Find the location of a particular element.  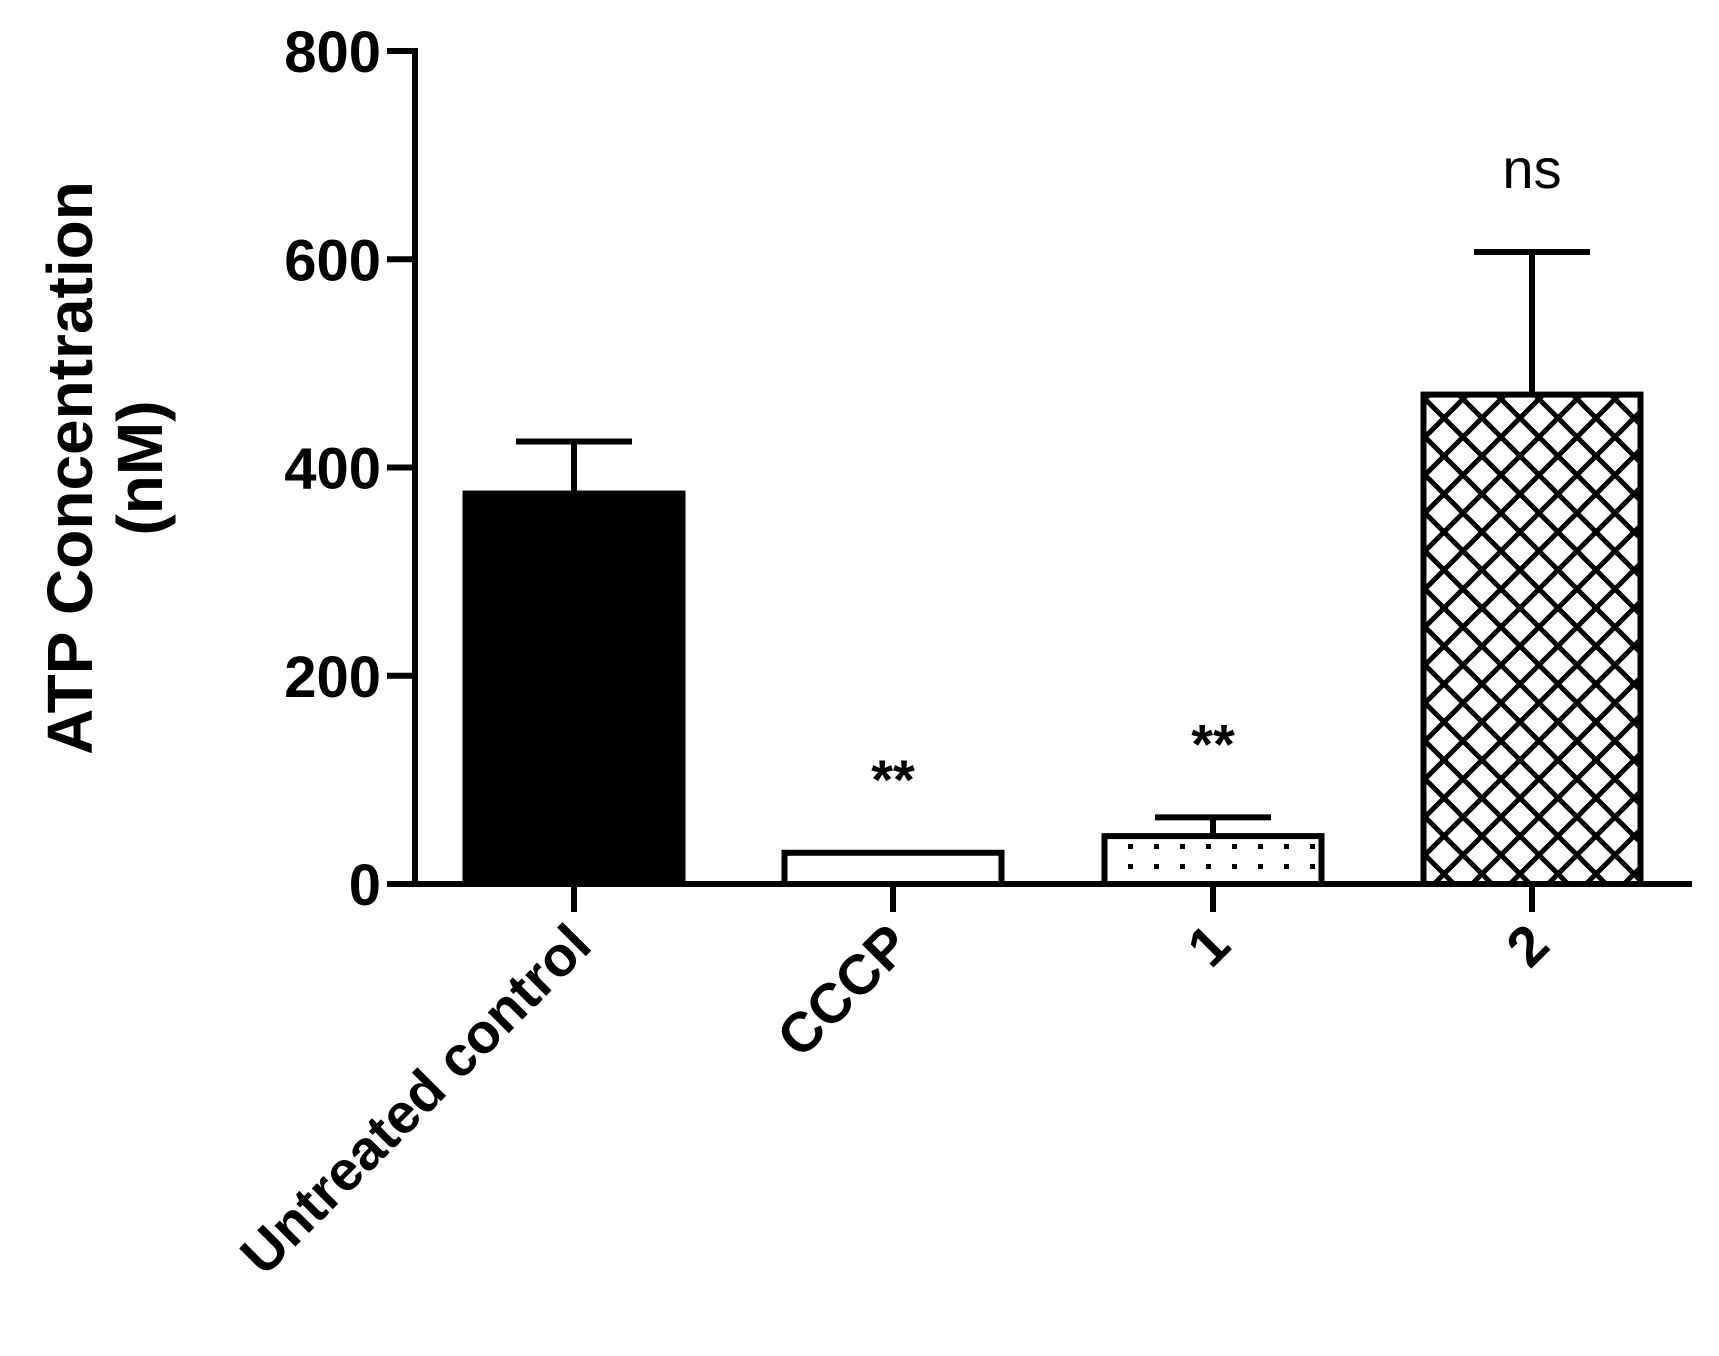

y-tick-label: 200 is located at coordinates (332, 677).